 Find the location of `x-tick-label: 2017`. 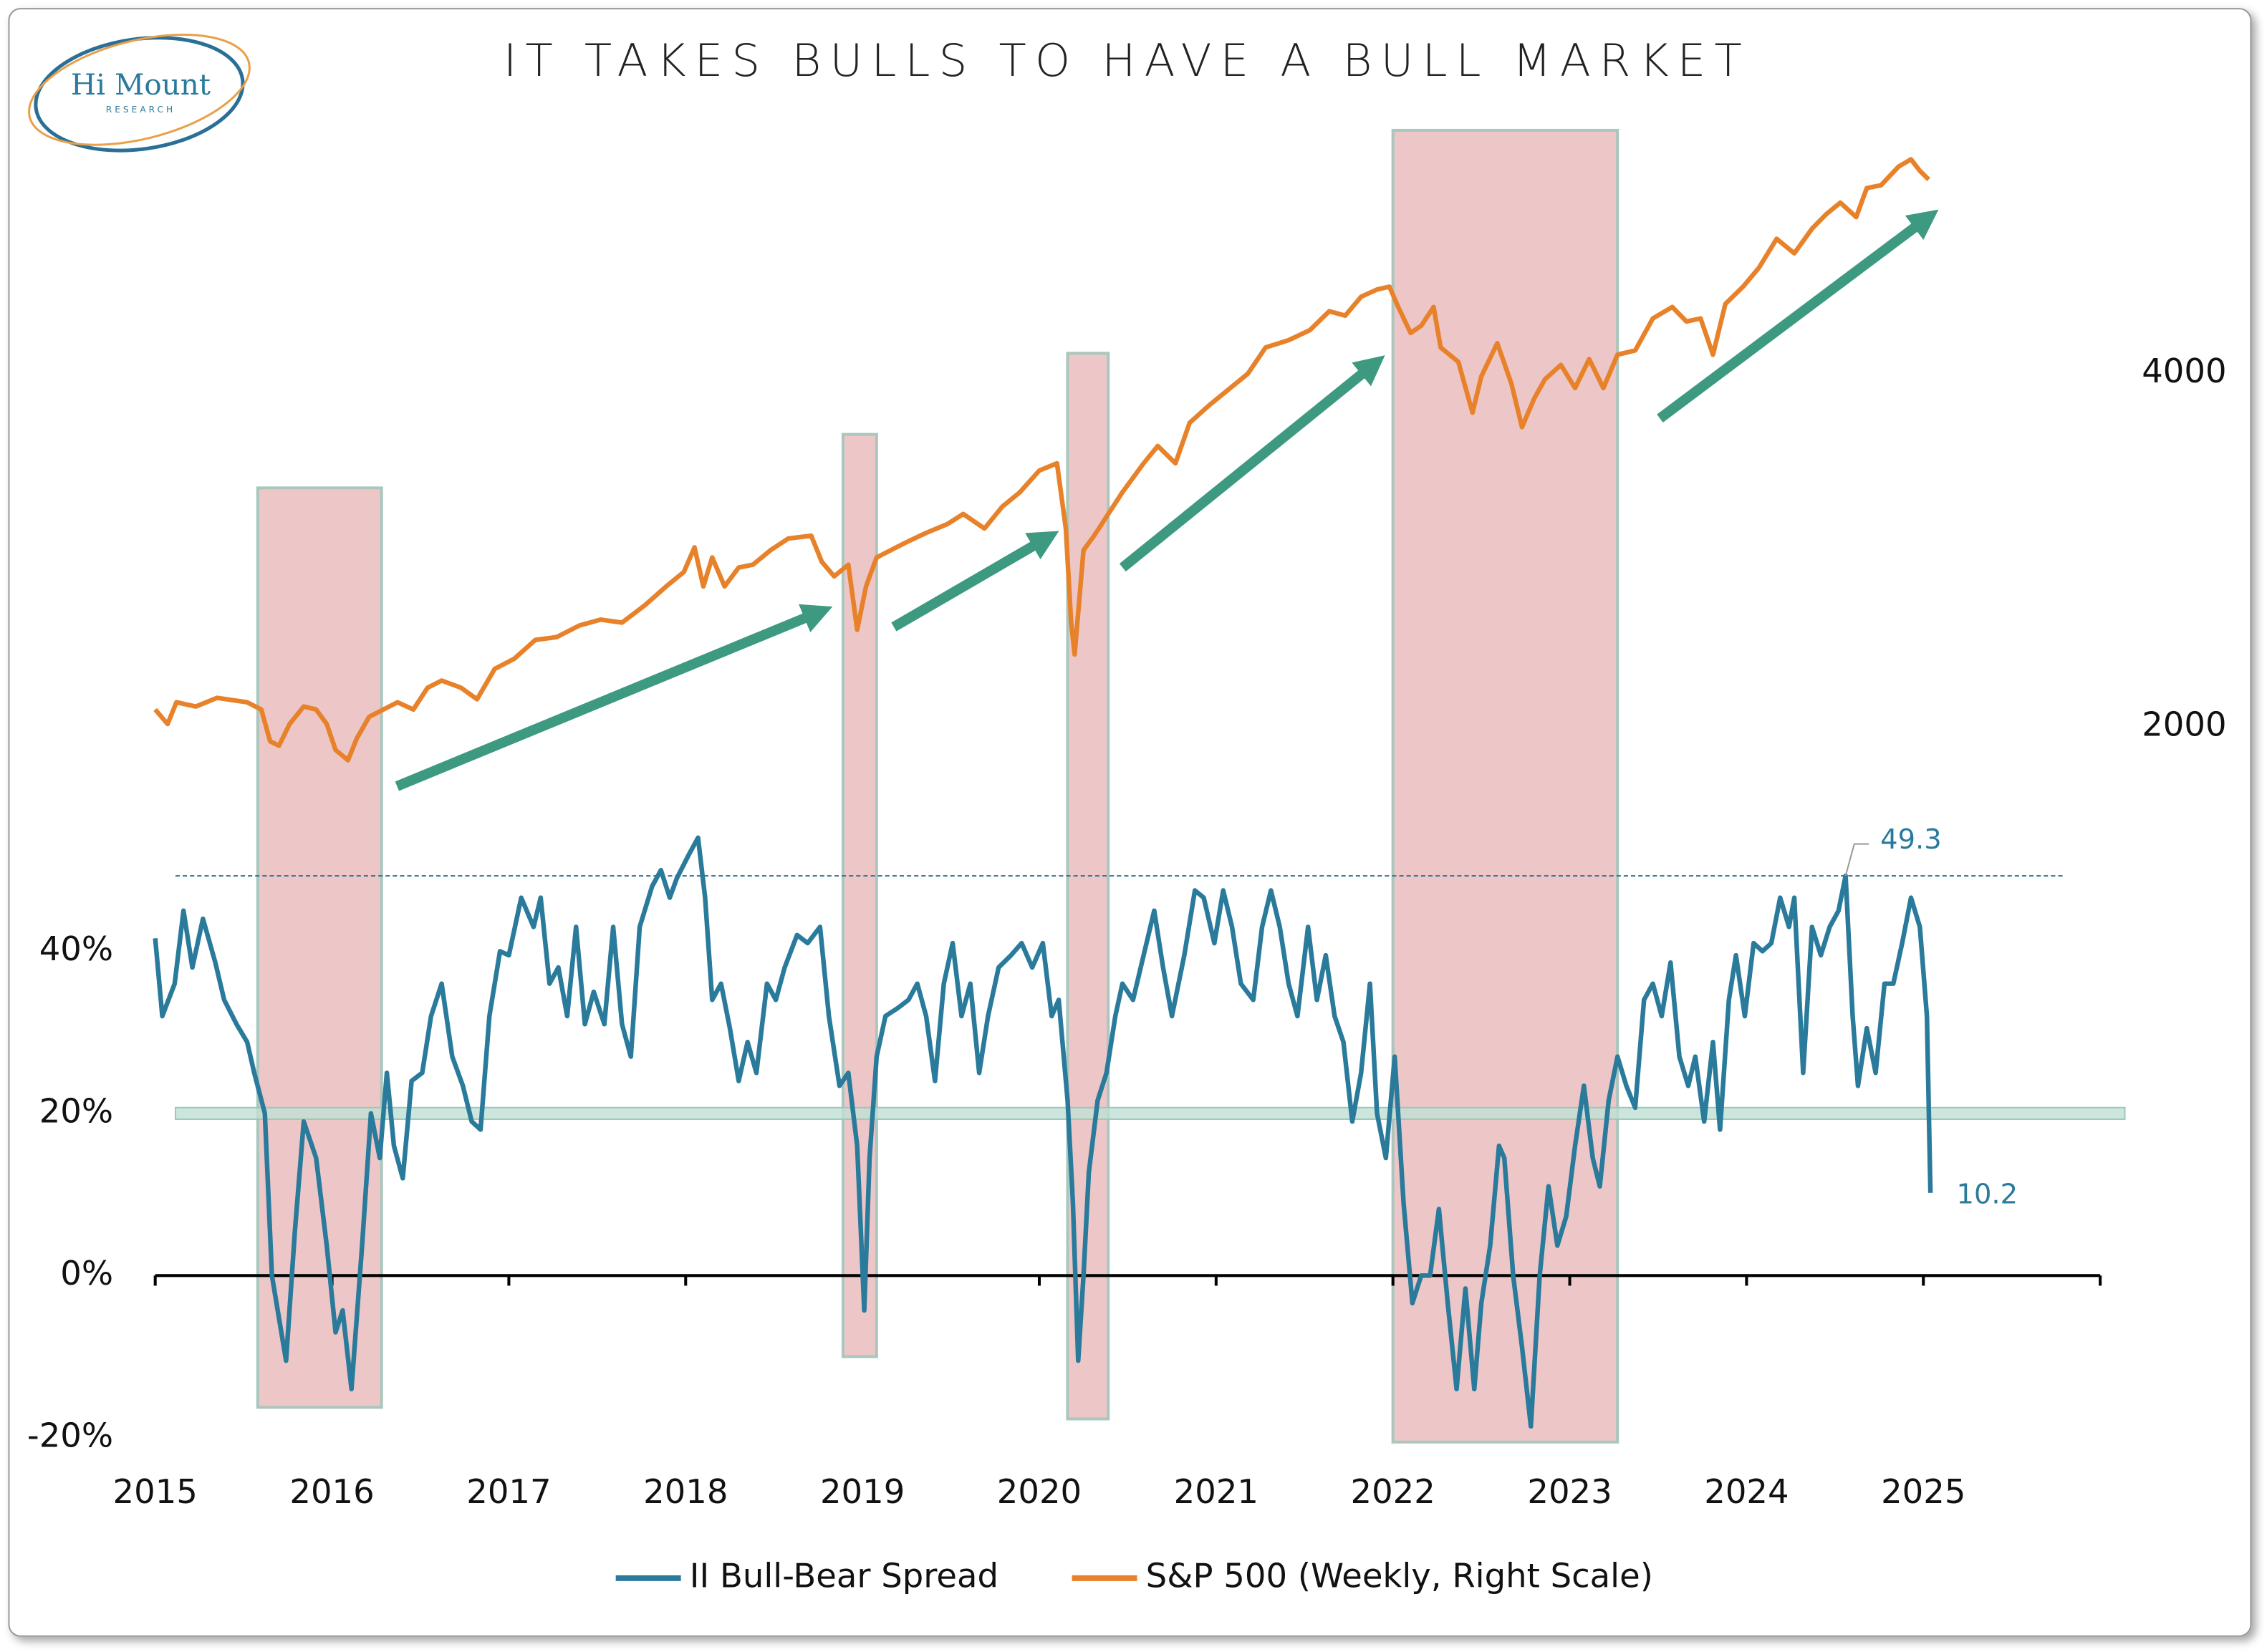

x-tick-label: 2017 is located at coordinates (508, 1492).